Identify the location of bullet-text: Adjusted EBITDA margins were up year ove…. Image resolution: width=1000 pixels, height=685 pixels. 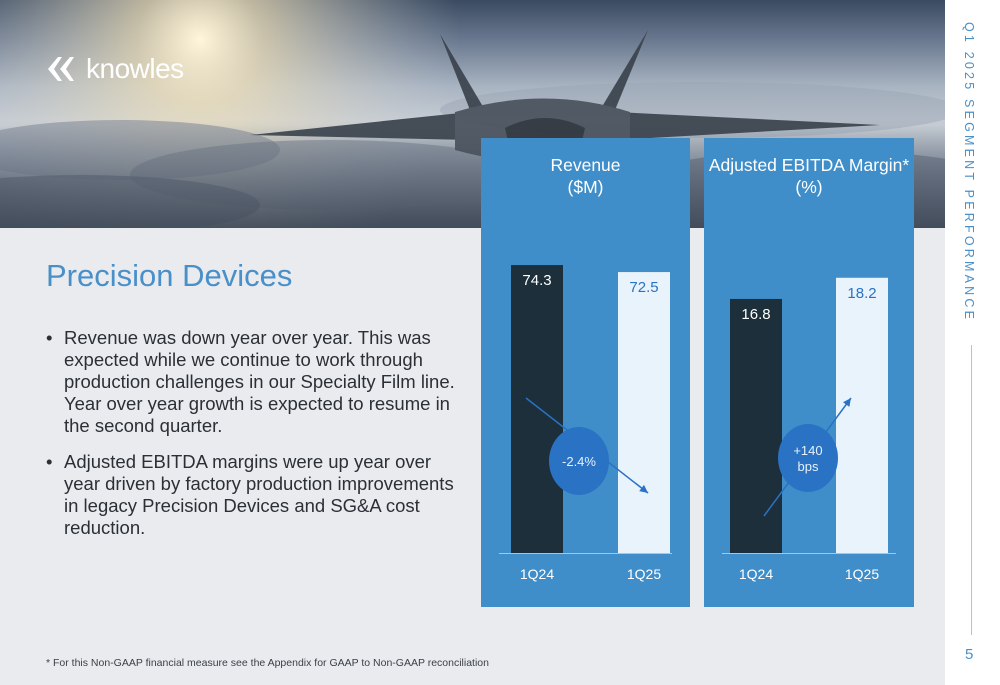
(259, 494).